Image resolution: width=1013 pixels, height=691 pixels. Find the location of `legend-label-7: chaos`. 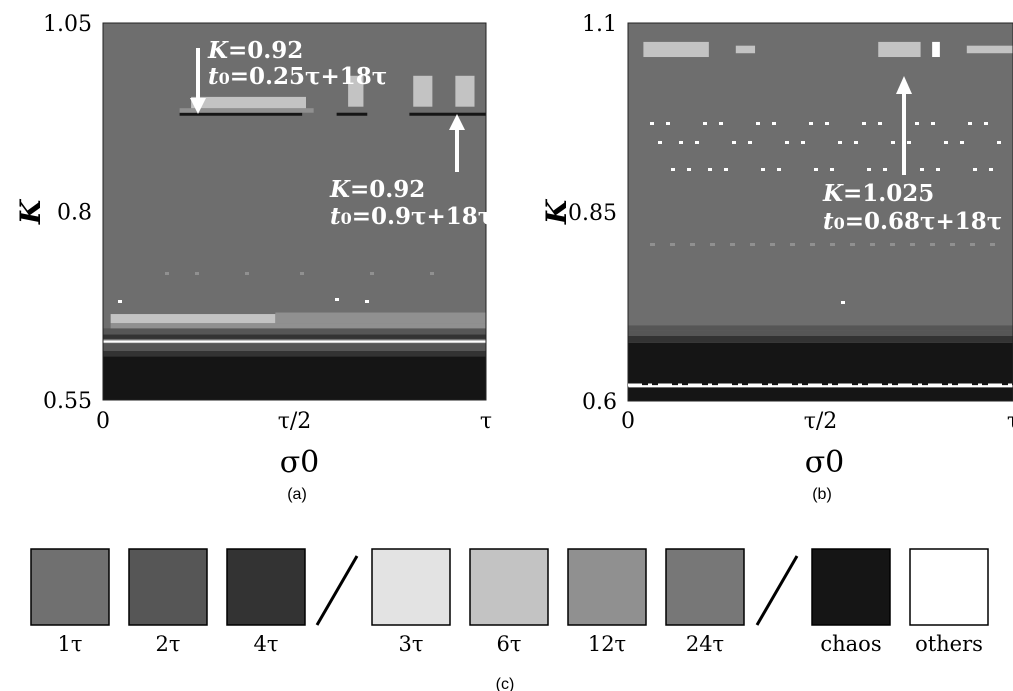

legend-label-7: chaos is located at coordinates (850, 644).